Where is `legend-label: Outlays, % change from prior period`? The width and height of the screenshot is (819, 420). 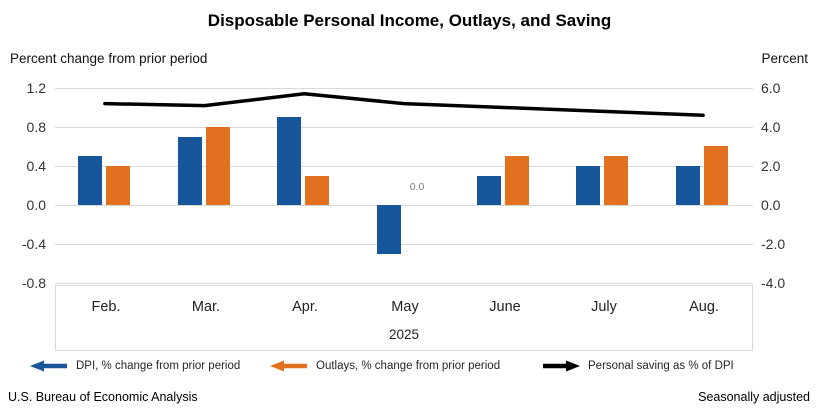 legend-label: Outlays, % change from prior period is located at coordinates (408, 366).